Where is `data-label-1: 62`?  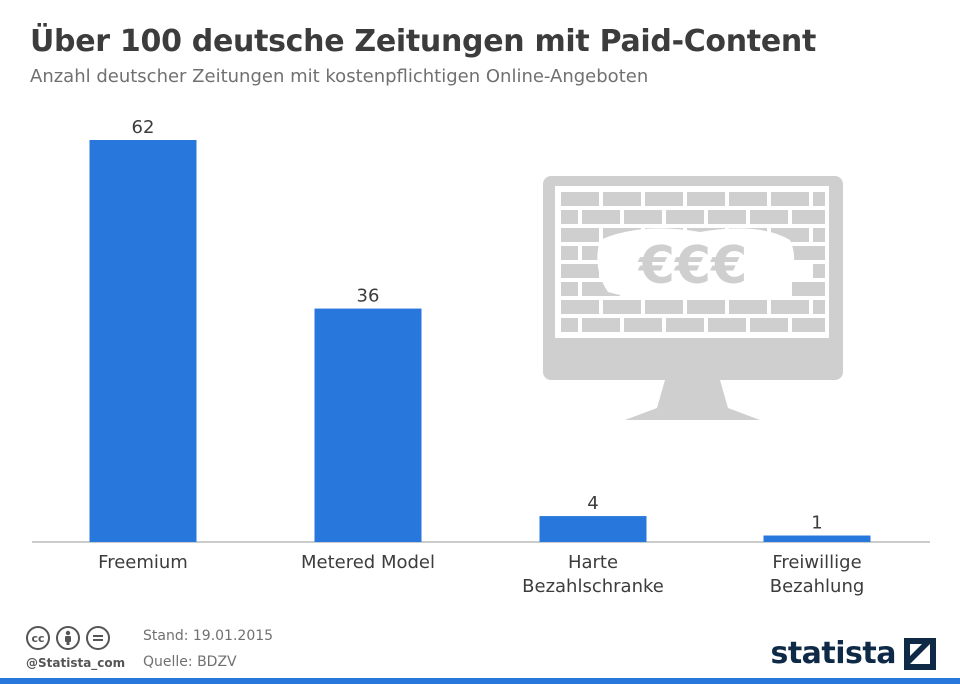
data-label-1: 62 is located at coordinates (143, 127).